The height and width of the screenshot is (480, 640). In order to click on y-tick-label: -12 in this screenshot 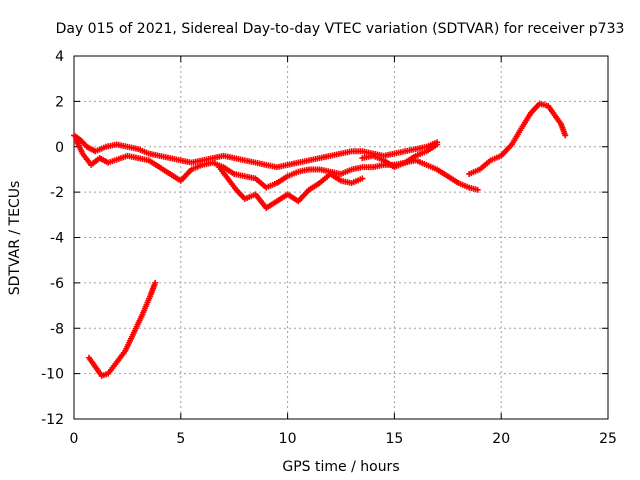, I will do `click(52, 420)`.